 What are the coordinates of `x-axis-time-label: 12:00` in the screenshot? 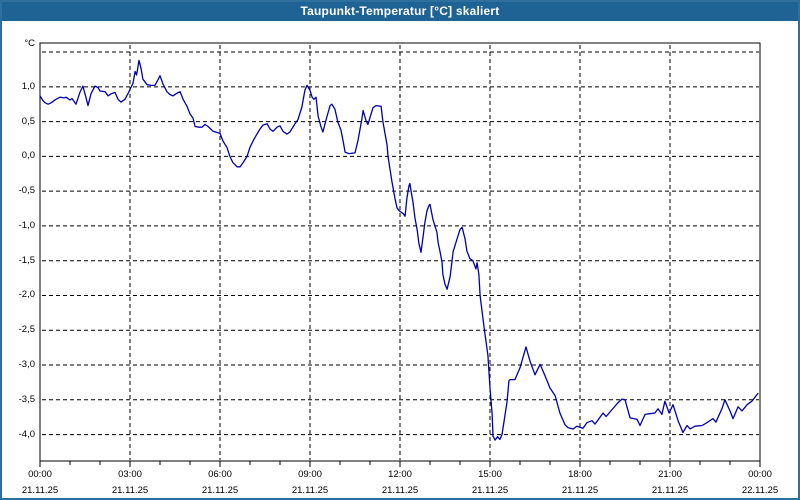 It's located at (400, 474).